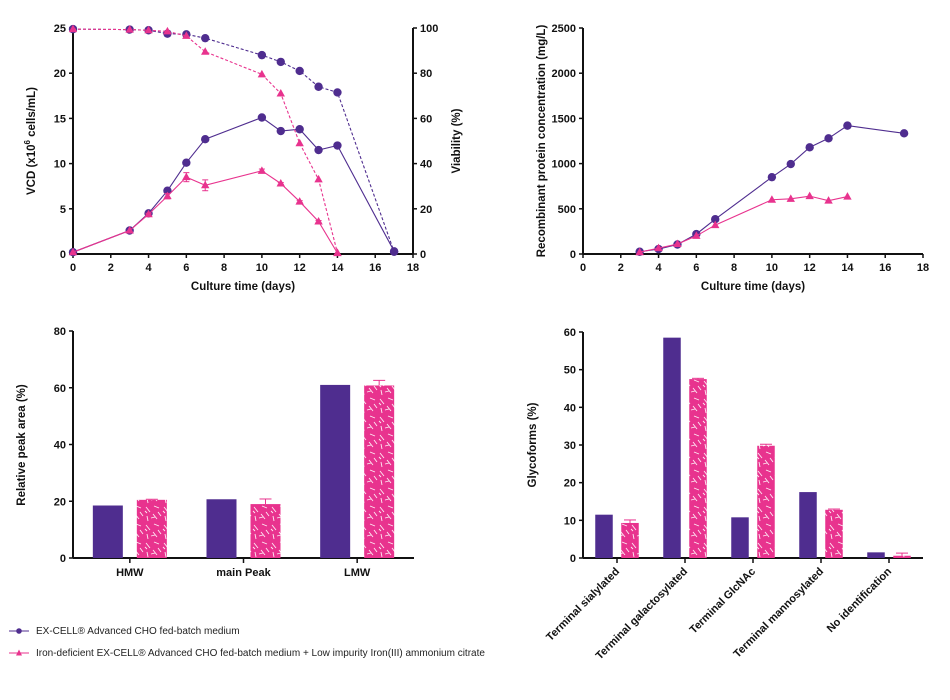 The width and height of the screenshot is (950, 700). I want to click on chart1-x-axis-title: Culture time (days), so click(243, 287).